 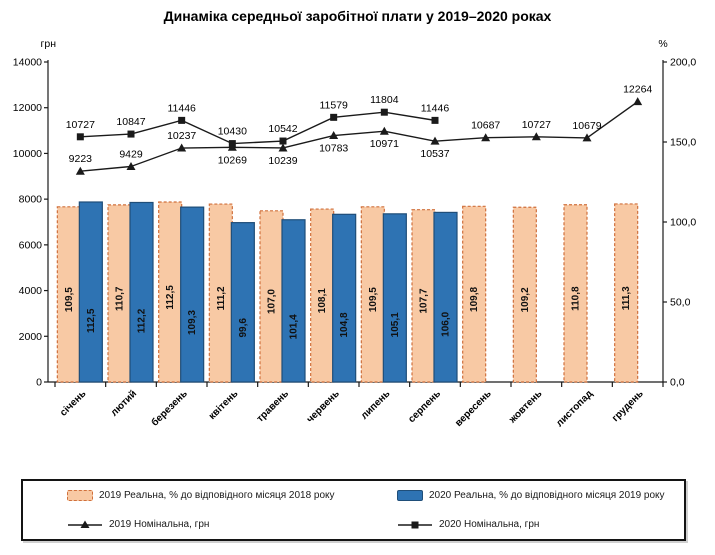 What do you see at coordinates (258, 128) in the screenshot?
I see `line-2020-nominal` at bounding box center [258, 128].